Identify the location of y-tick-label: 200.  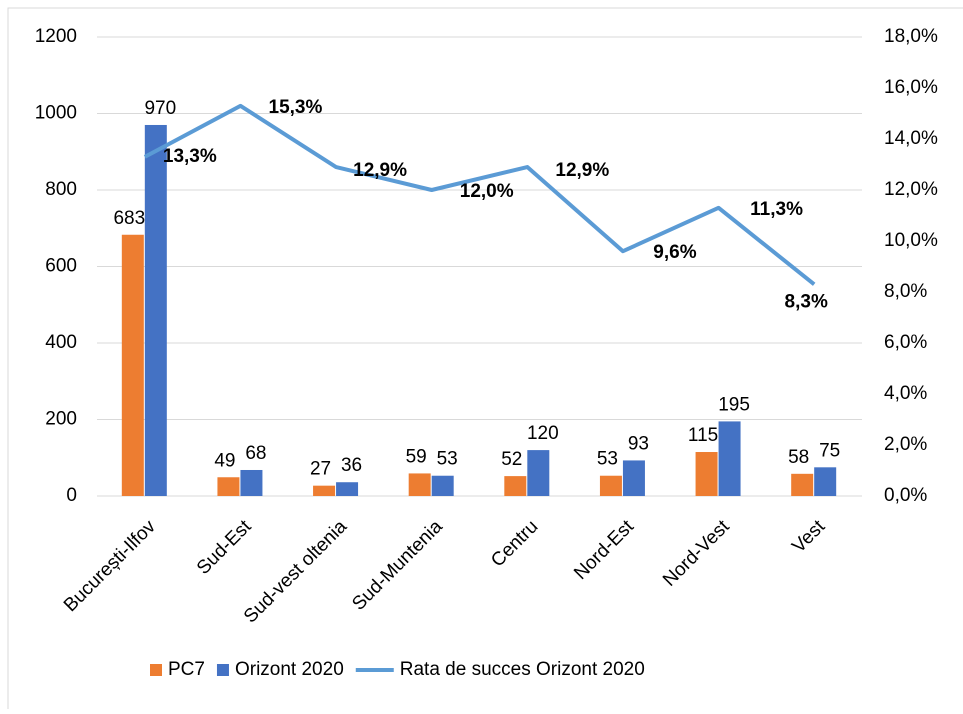
(61, 419).